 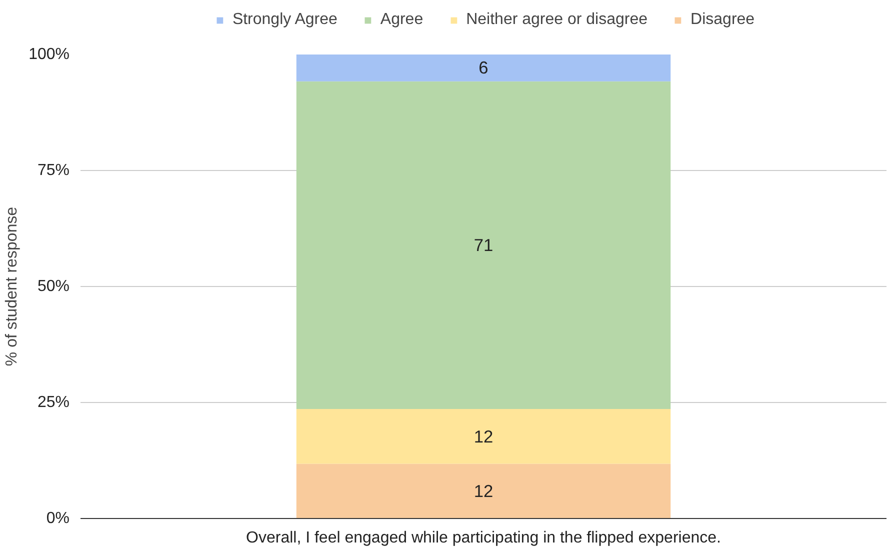 I want to click on legend-label: Disagree, so click(x=722, y=20).